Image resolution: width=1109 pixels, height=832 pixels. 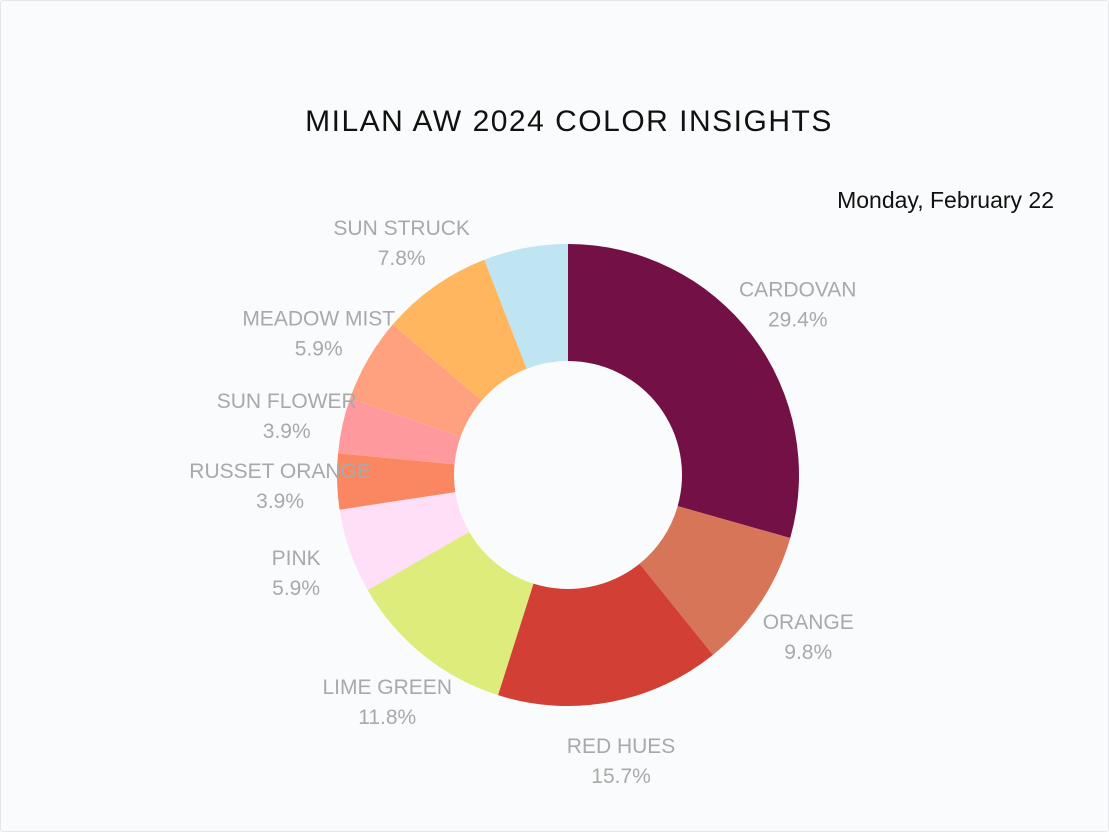 What do you see at coordinates (798, 319) in the screenshot?
I see `slice-value-cardovan: 29.4%` at bounding box center [798, 319].